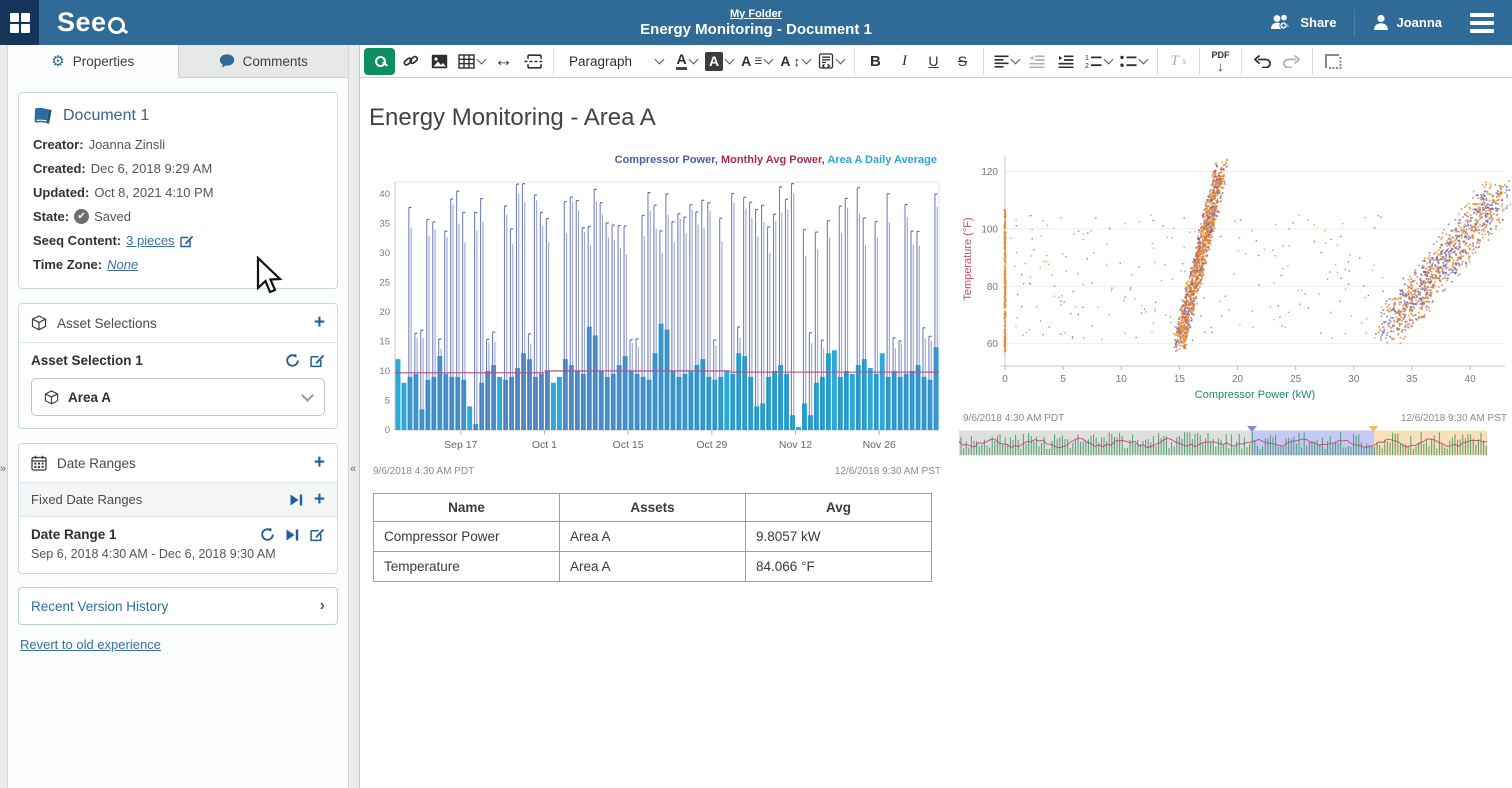 The width and height of the screenshot is (1512, 788). What do you see at coordinates (795, 445) in the screenshot?
I see `svg-text: Nov 12` at bounding box center [795, 445].